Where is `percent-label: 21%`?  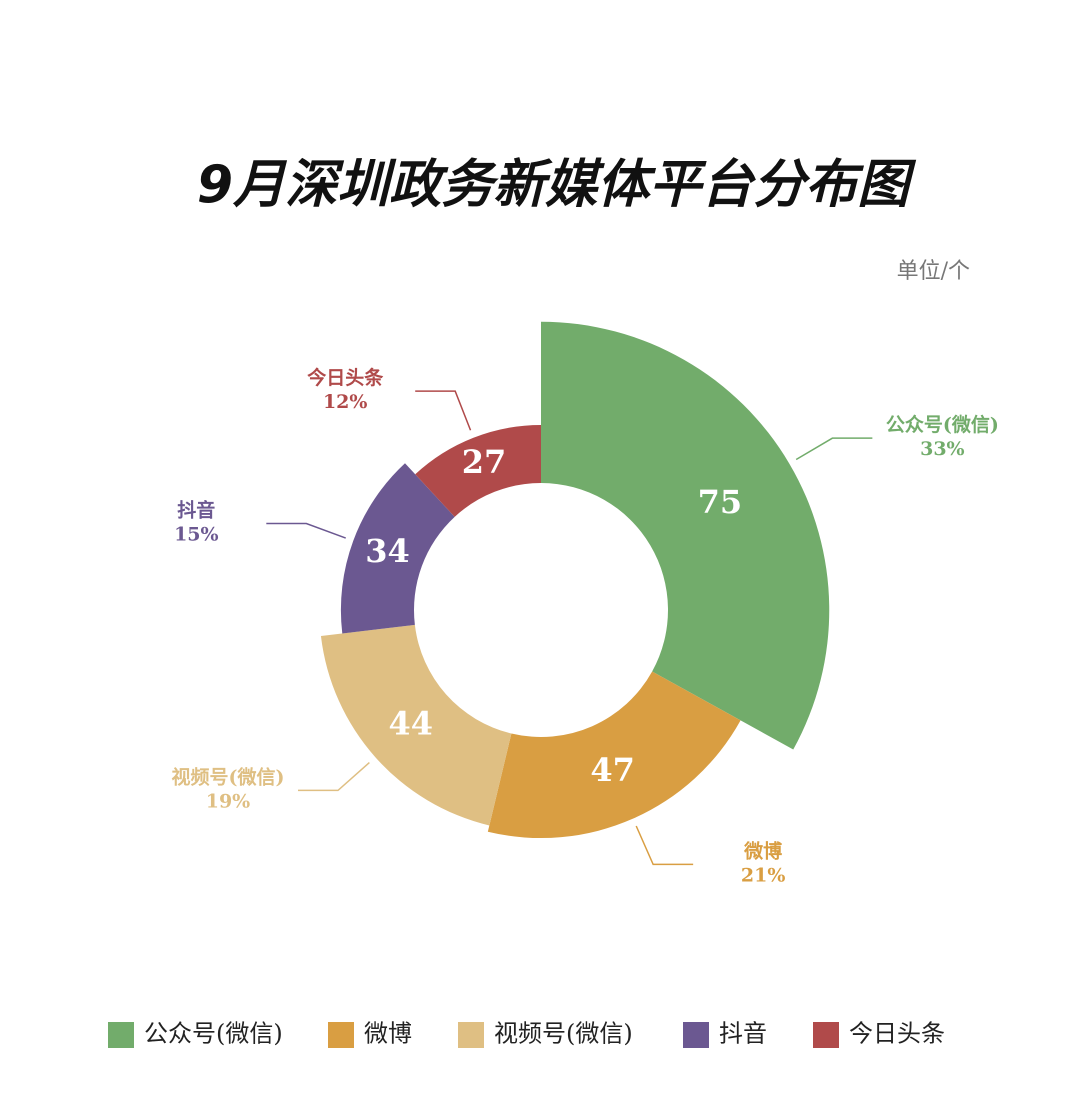 percent-label: 21% is located at coordinates (763, 875).